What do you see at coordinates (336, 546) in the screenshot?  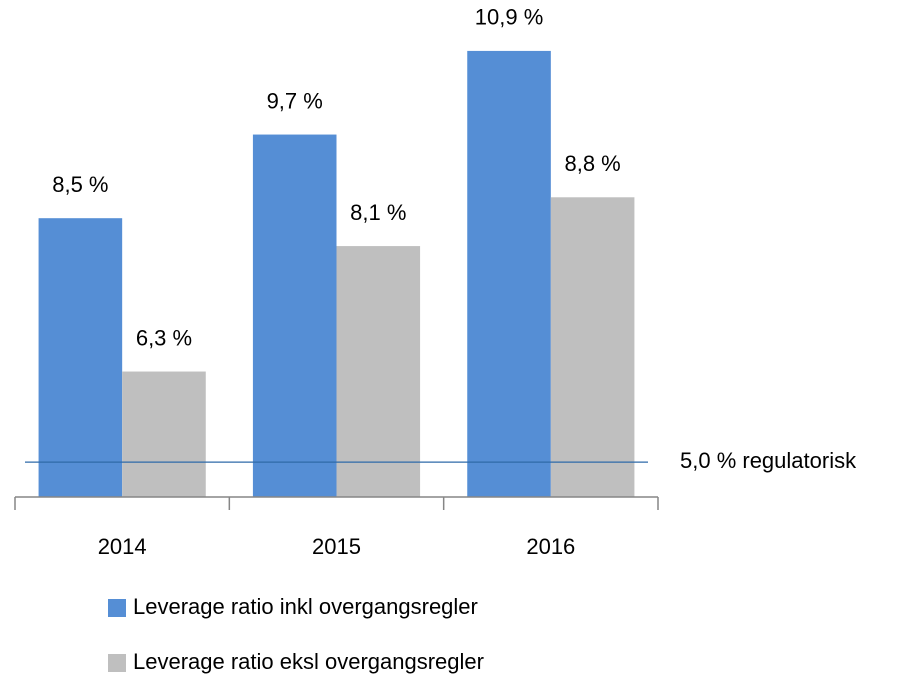 I see `x-tick-label: 2015` at bounding box center [336, 546].